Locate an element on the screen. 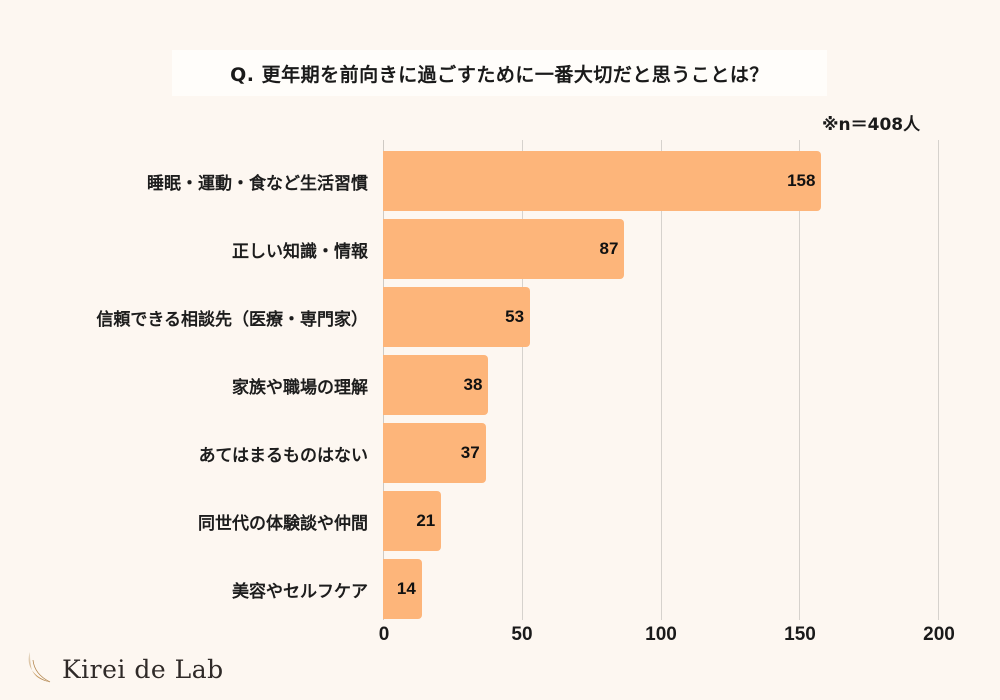 Image resolution: width=1000 pixels, height=700 pixels. bar-beauty-selfcare: 14 is located at coordinates (402, 589).